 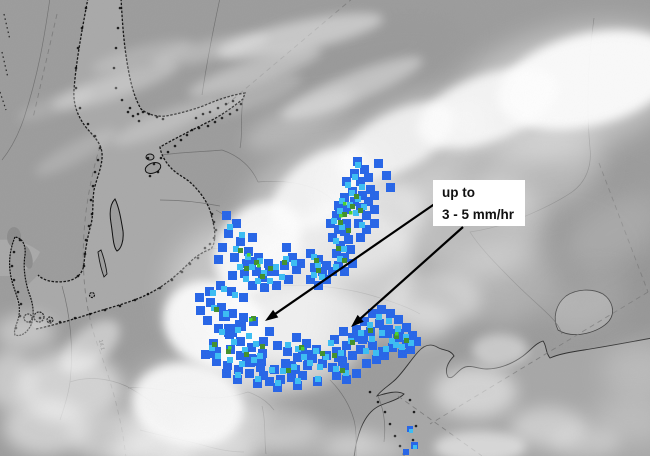 I want to click on annotation-arrows, so click(x=364, y=264).